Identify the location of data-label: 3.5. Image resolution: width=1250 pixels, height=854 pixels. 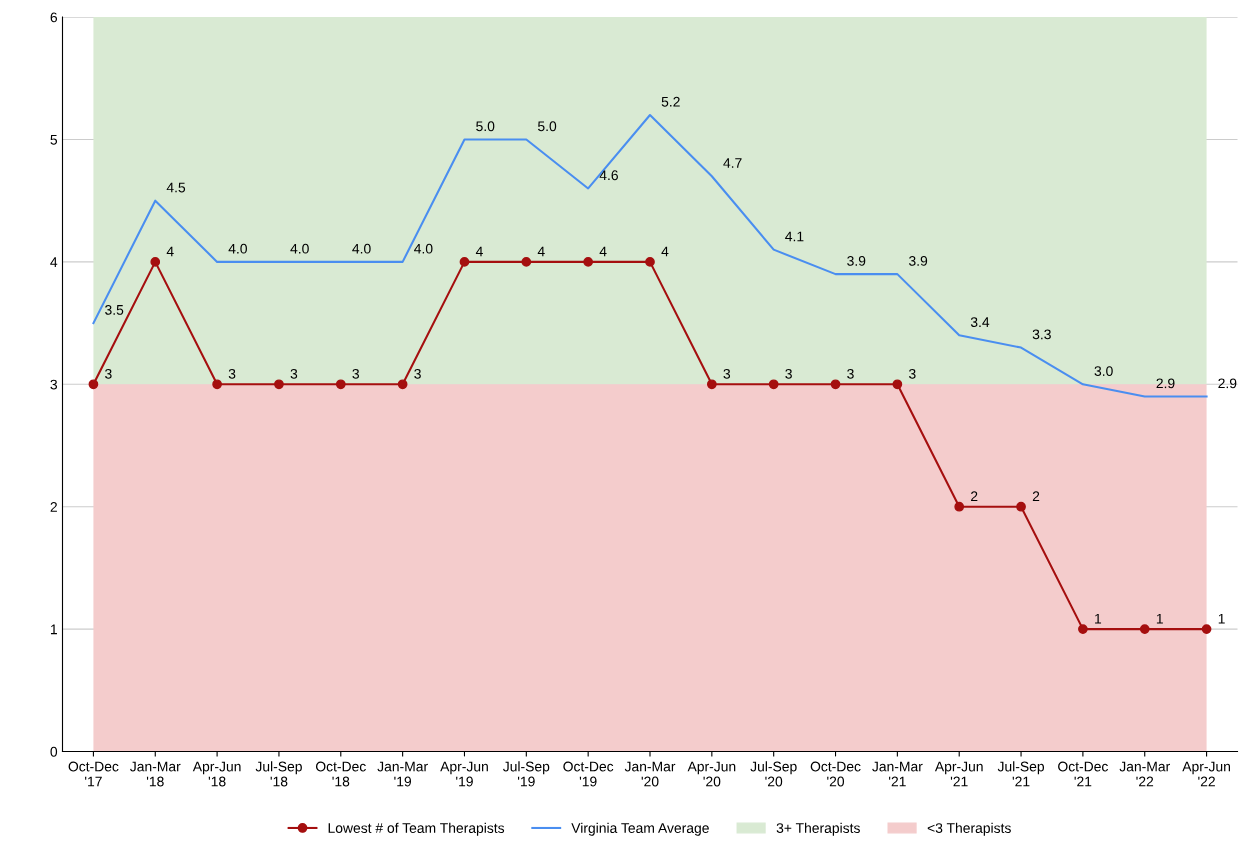
(114, 309).